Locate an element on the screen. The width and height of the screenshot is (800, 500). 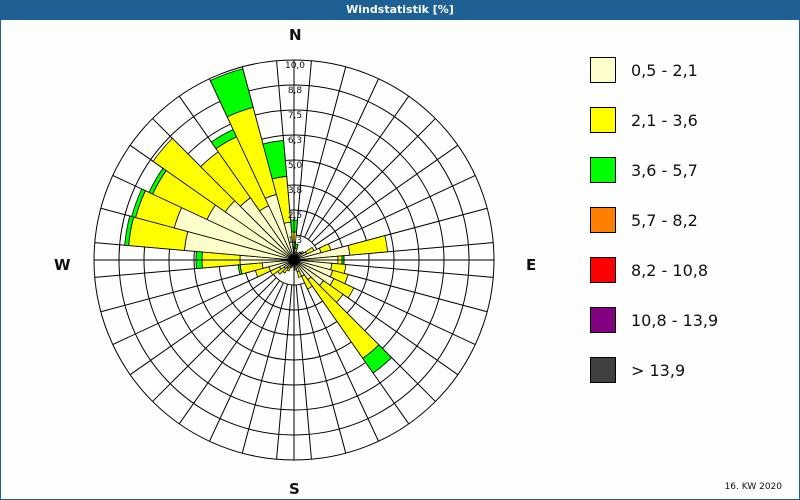
legend-item: 5,7 - 8,2 is located at coordinates (654, 220).